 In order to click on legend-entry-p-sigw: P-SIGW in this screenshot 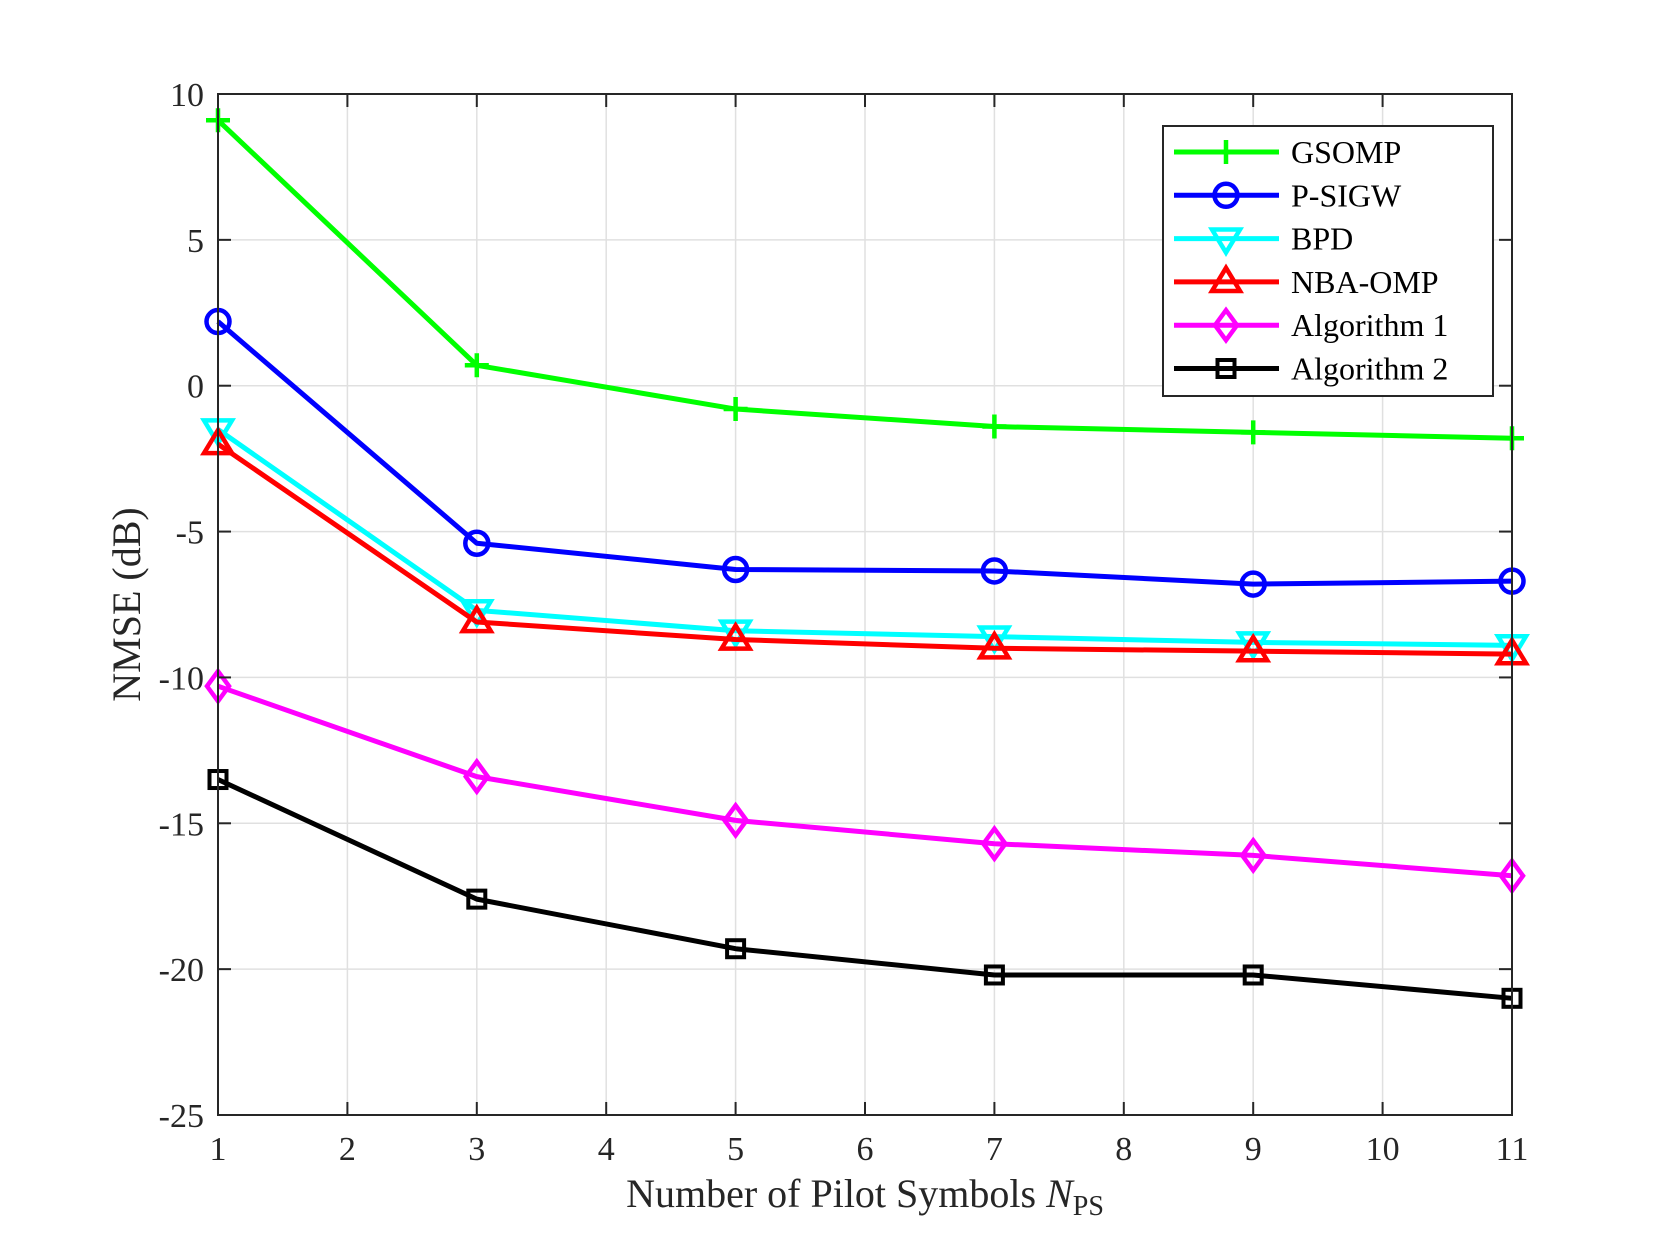, I will do `click(1288, 195)`.